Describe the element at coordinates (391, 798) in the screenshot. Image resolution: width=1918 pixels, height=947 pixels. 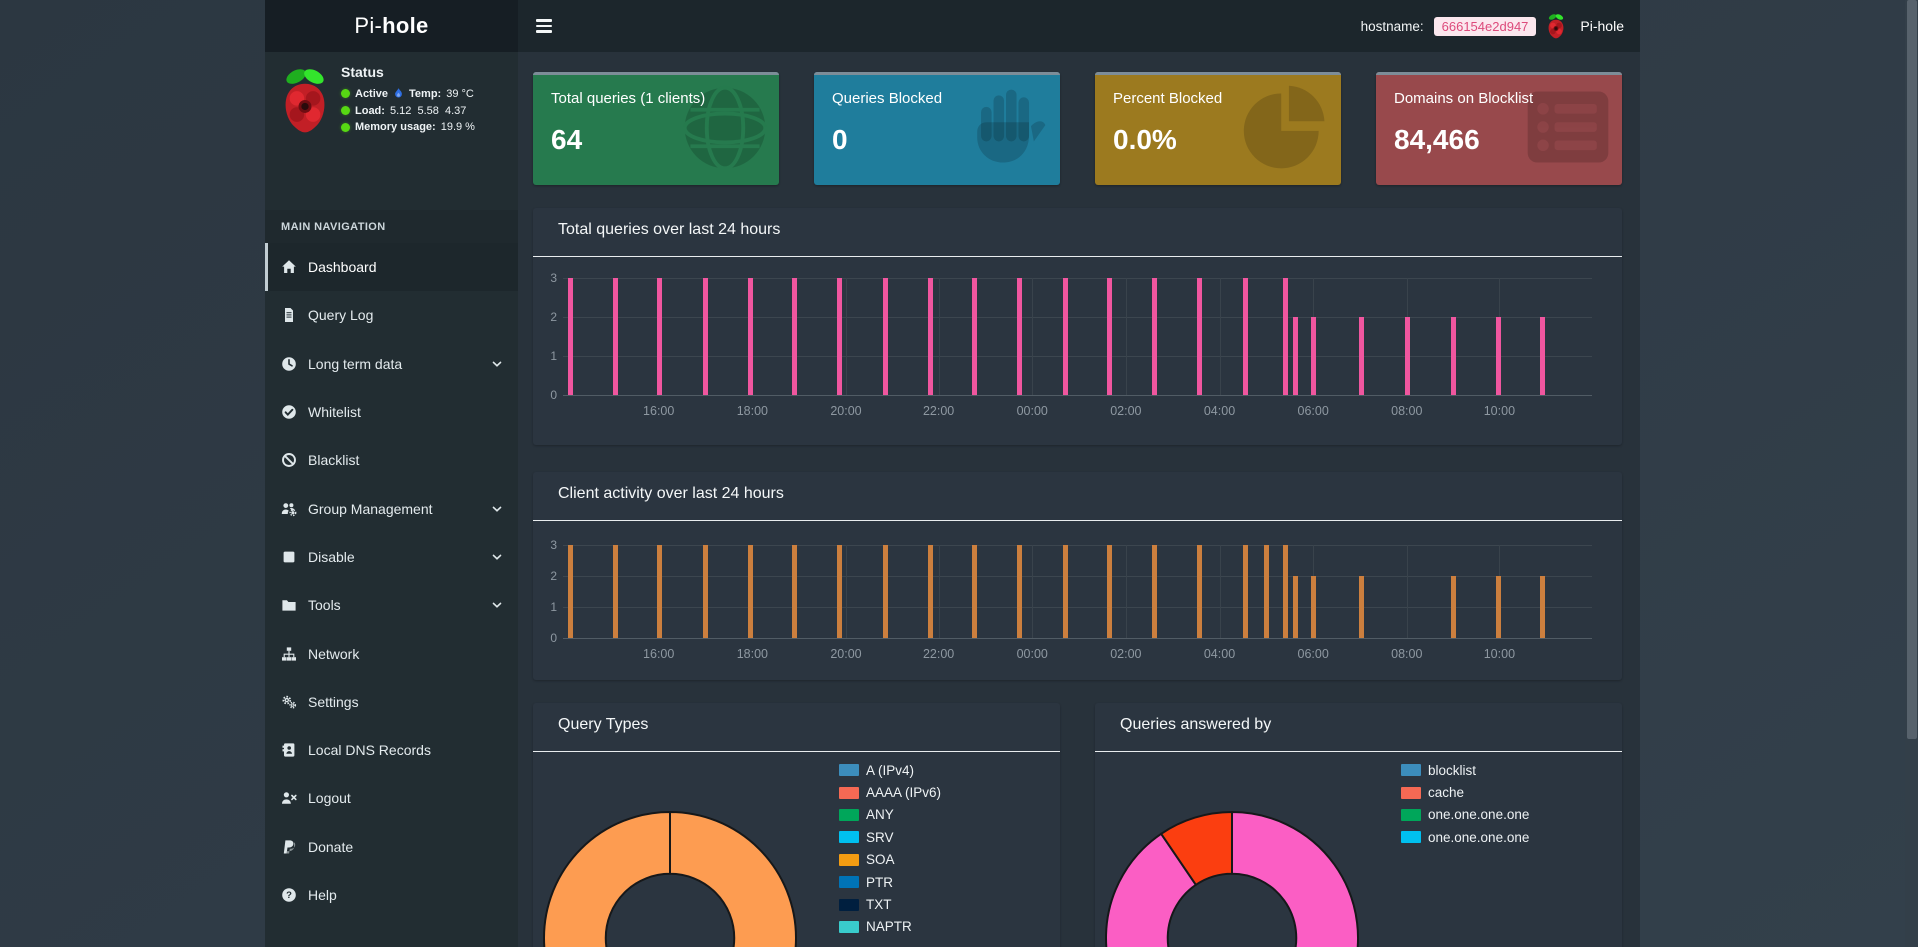
I see `sidebar-item-logout: Logout` at that location.